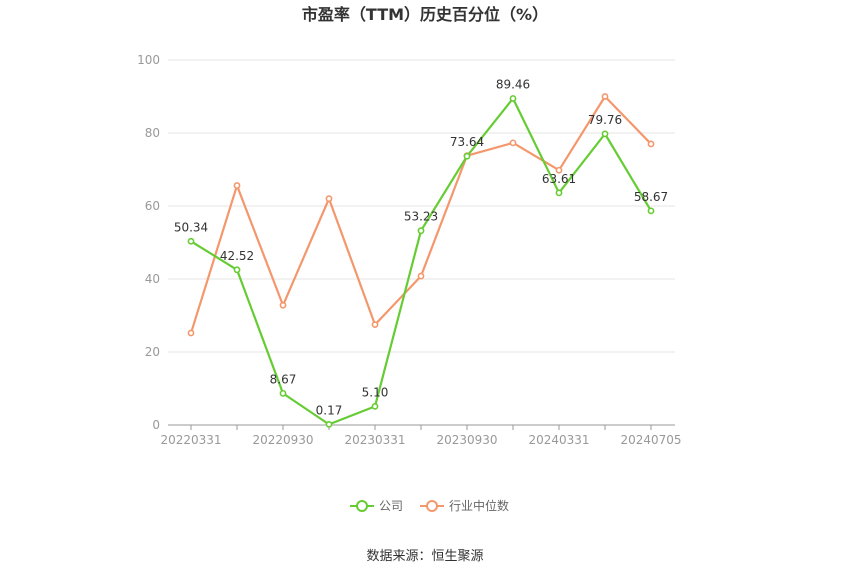 The height and width of the screenshot is (579, 850). I want to click on x-tick-label-20240705: 20240705, so click(650, 440).